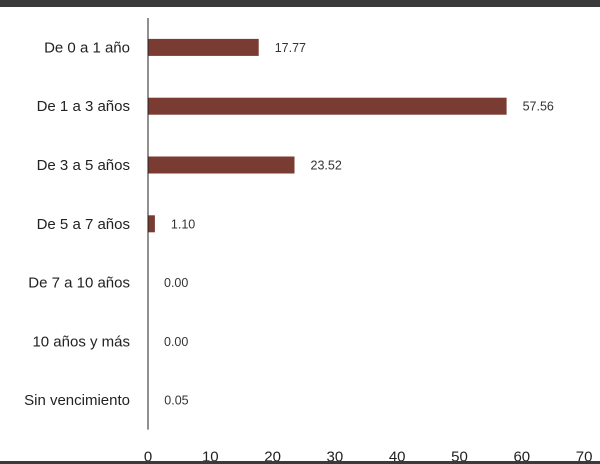 The height and width of the screenshot is (464, 600). Describe the element at coordinates (87, 47) in the screenshot. I see `category-label-0: De 0 a 1 año` at that location.